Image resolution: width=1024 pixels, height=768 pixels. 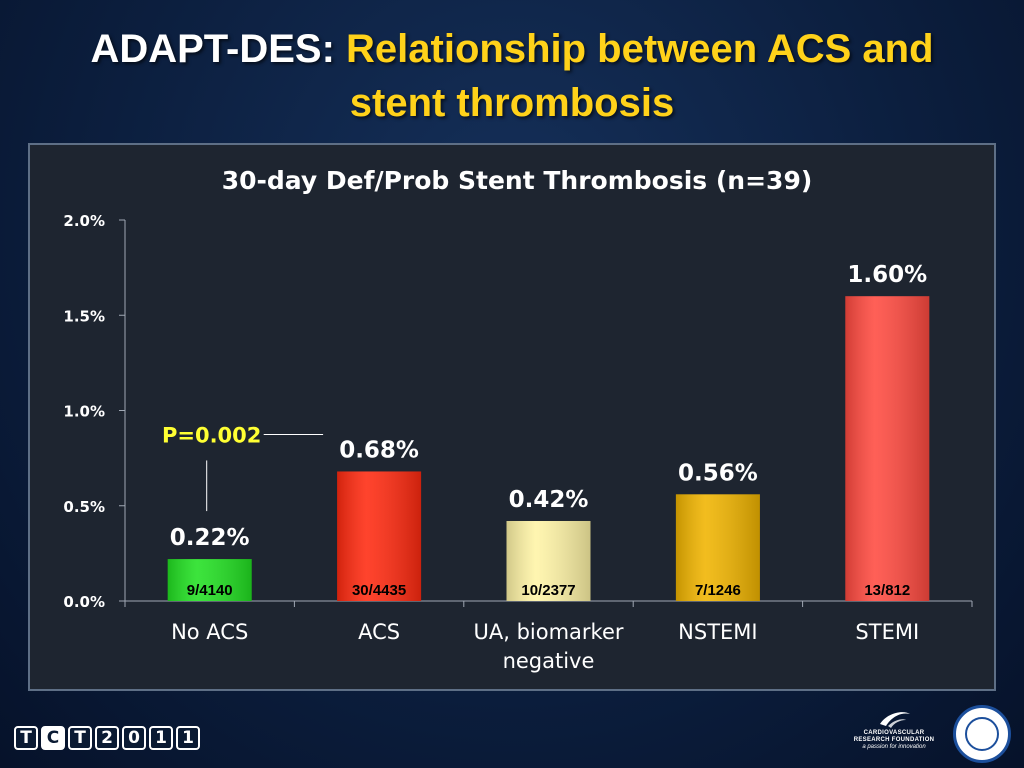 I want to click on bar-value-label: 0.56%, so click(x=718, y=473).